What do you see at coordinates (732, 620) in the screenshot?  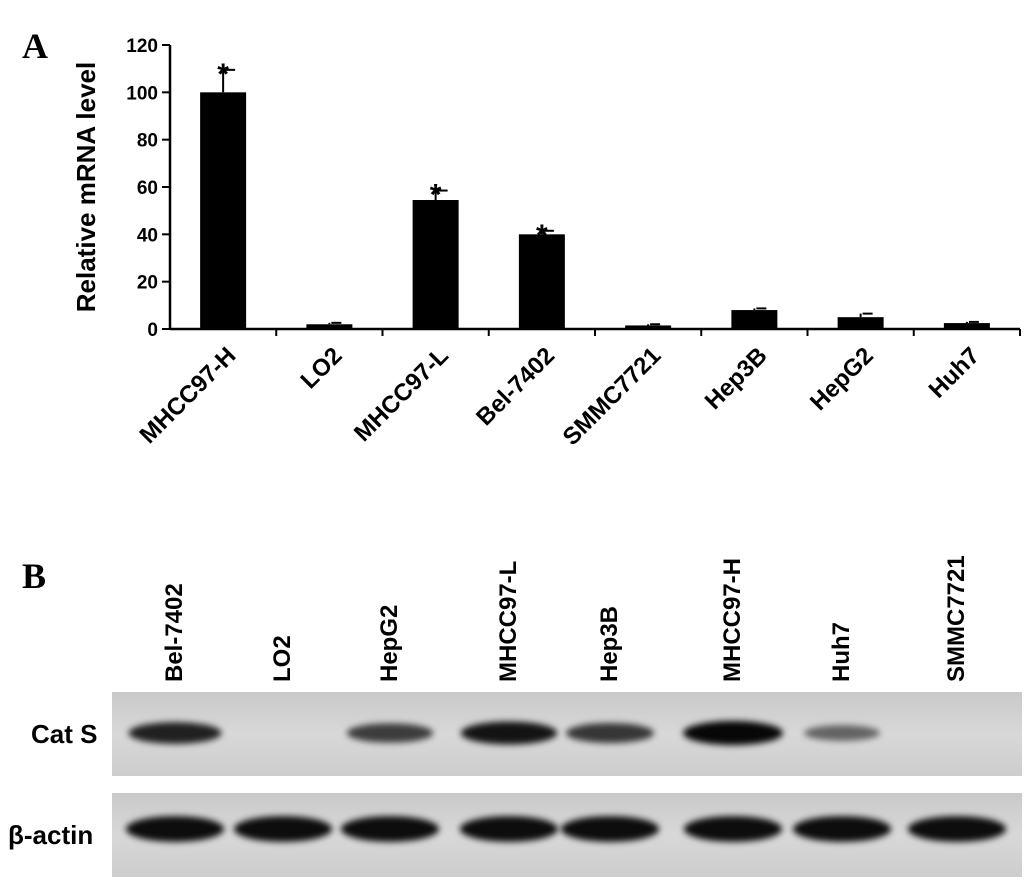 I see `lane-label: MHCC97-H` at bounding box center [732, 620].